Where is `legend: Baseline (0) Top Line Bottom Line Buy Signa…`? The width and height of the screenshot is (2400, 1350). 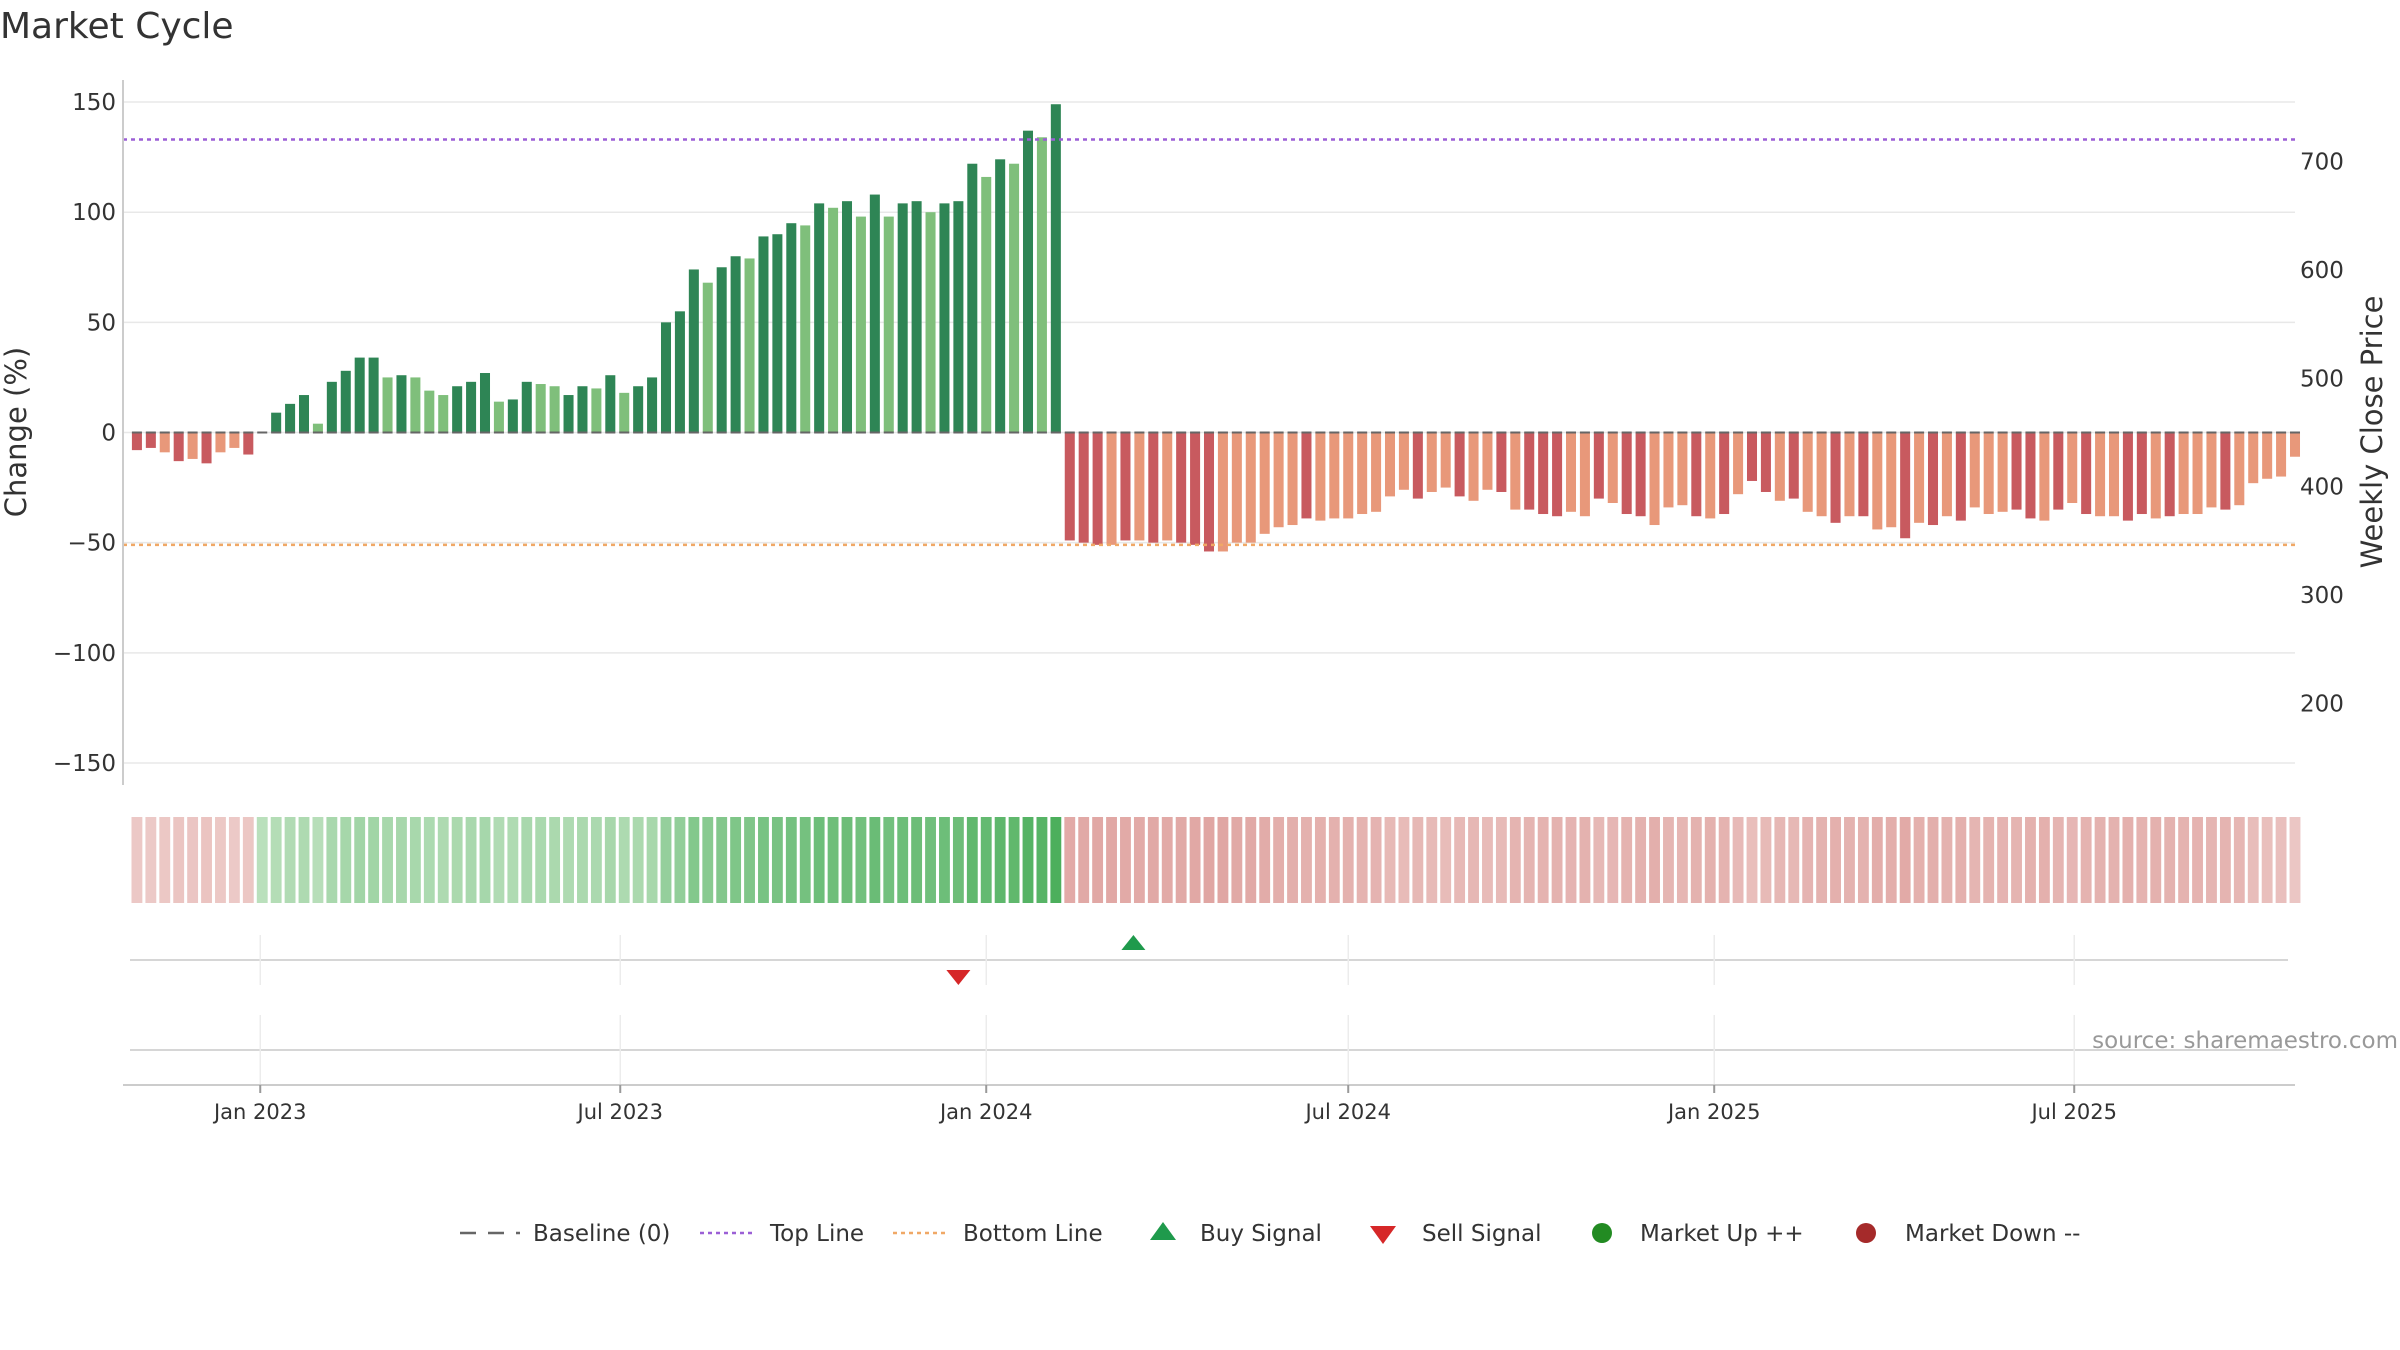
legend: Baseline (0) Top Line Bottom Line Buy Signa… is located at coordinates (1270, 1234).